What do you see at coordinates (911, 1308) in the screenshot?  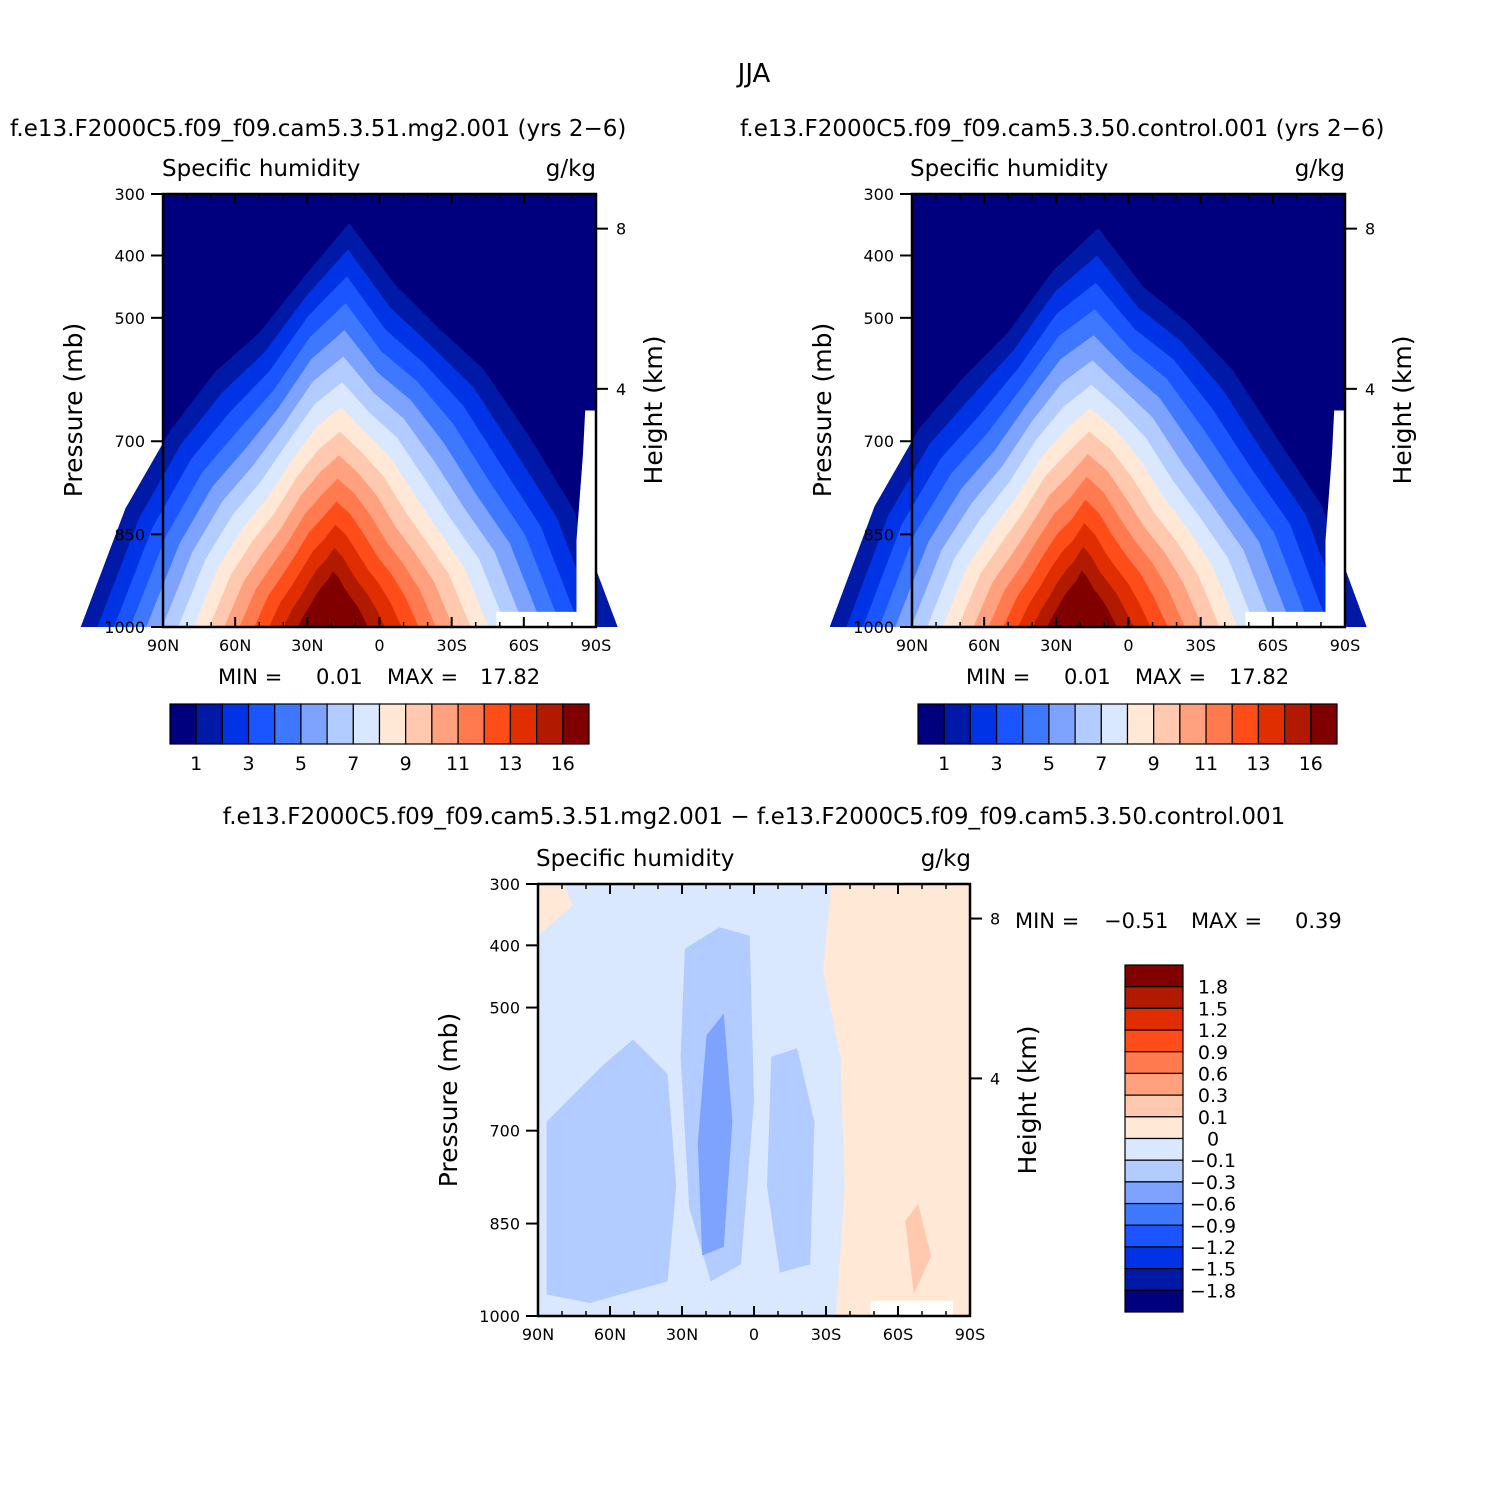 I see `missing-data-mask` at bounding box center [911, 1308].